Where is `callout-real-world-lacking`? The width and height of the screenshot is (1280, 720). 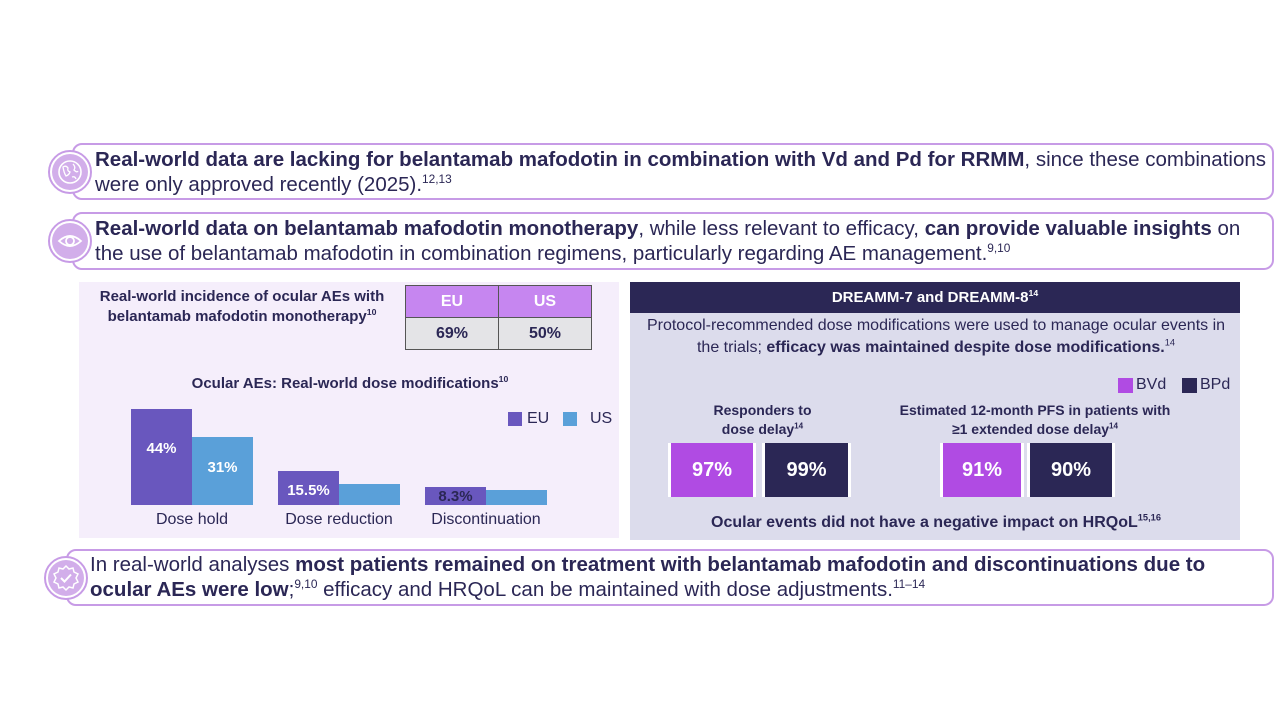
callout-real-world-lacking is located at coordinates (673, 171).